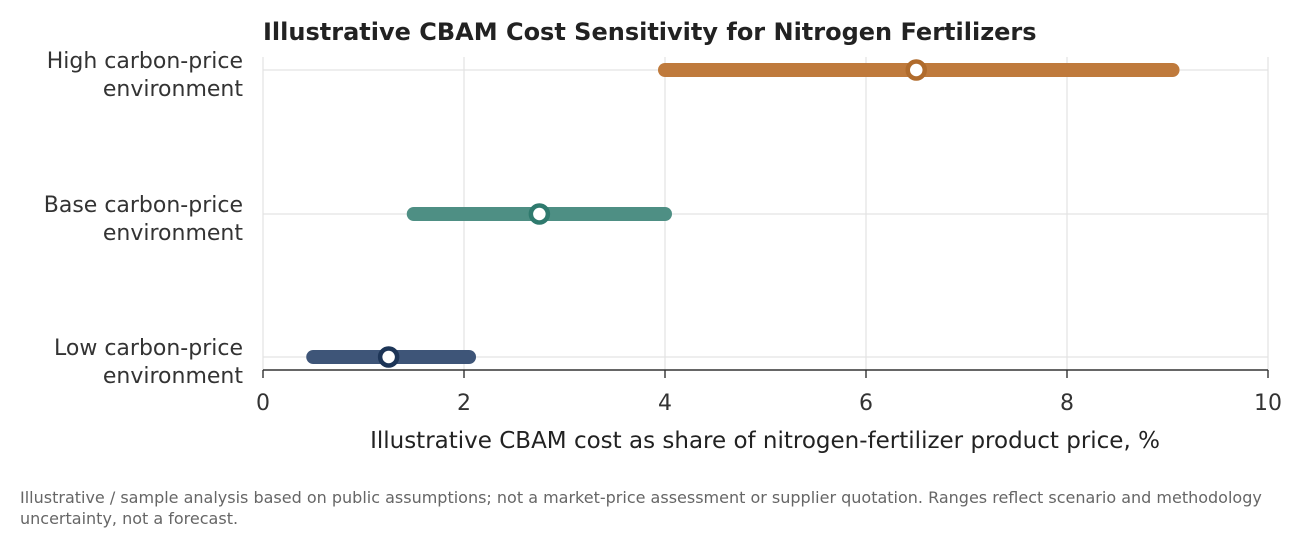  Describe the element at coordinates (173, 89) in the screenshot. I see `y-label-line2-0: environment` at that location.